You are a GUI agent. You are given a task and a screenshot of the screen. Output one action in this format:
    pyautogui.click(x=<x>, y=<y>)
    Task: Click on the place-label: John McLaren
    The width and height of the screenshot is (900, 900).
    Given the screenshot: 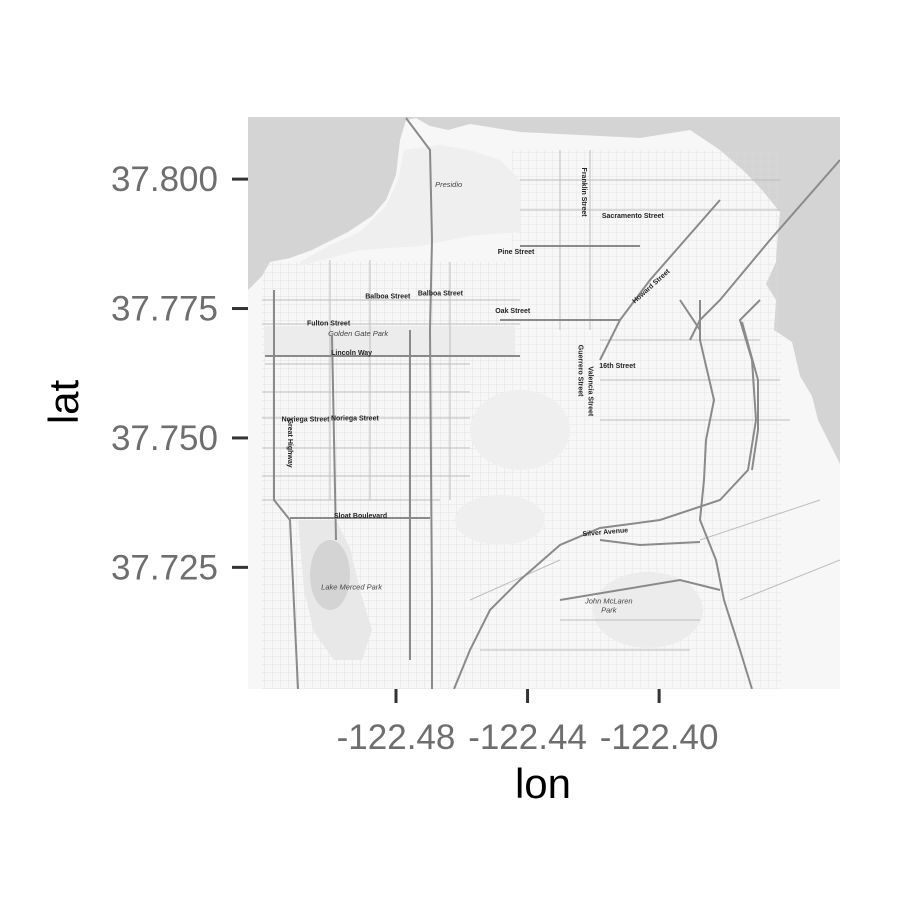 What is the action you would take?
    pyautogui.click(x=608, y=601)
    